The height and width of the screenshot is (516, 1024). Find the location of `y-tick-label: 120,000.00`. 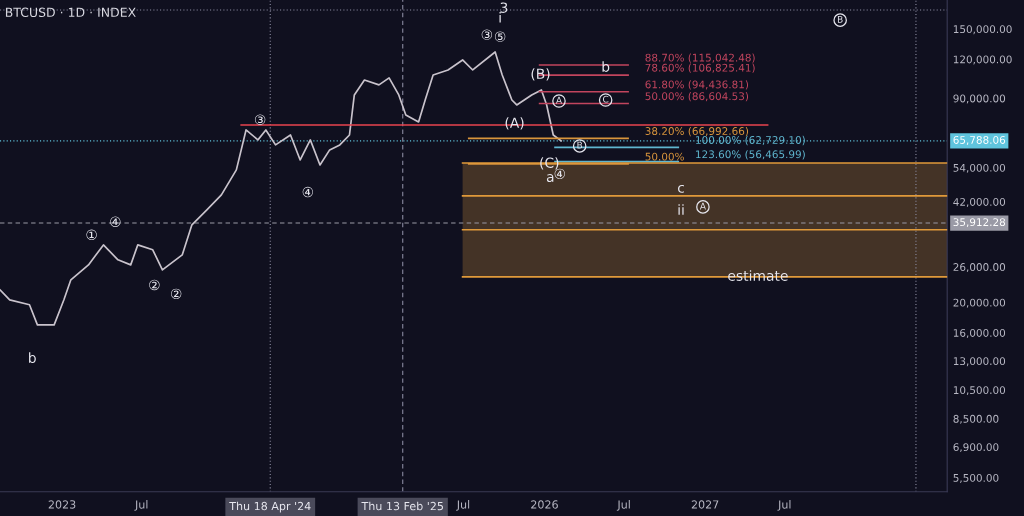

y-tick-label: 120,000.00 is located at coordinates (982, 60).